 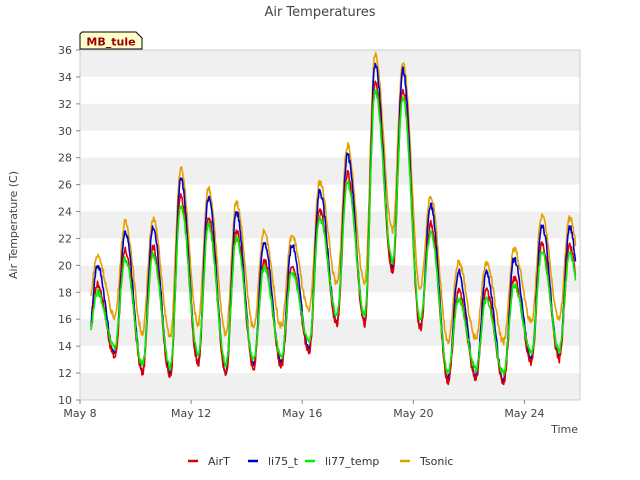 I want to click on station-label-box: MB_tule, so click(x=111, y=40).